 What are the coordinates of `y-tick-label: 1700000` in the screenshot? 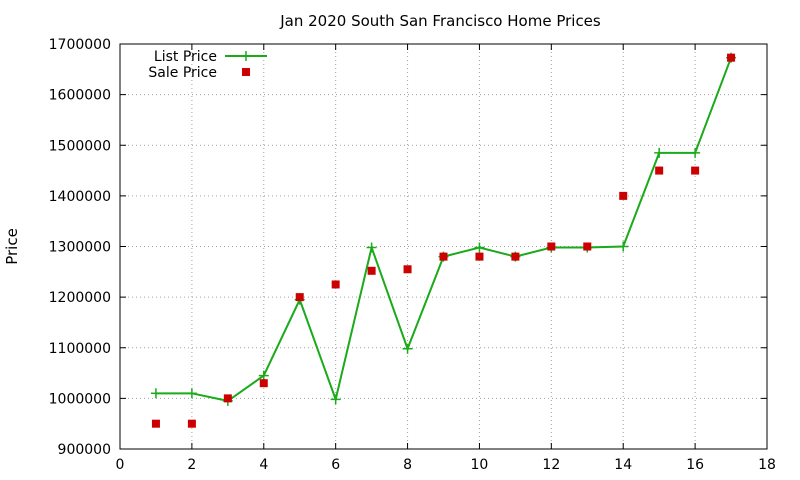 It's located at (80, 45).